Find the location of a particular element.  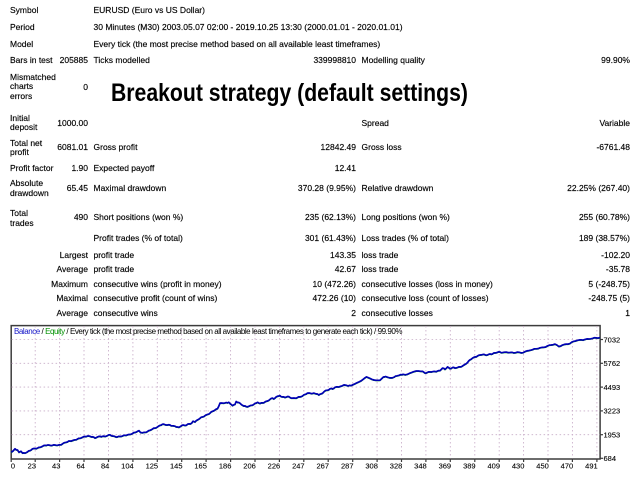

svg-text: 1953 is located at coordinates (612, 435).